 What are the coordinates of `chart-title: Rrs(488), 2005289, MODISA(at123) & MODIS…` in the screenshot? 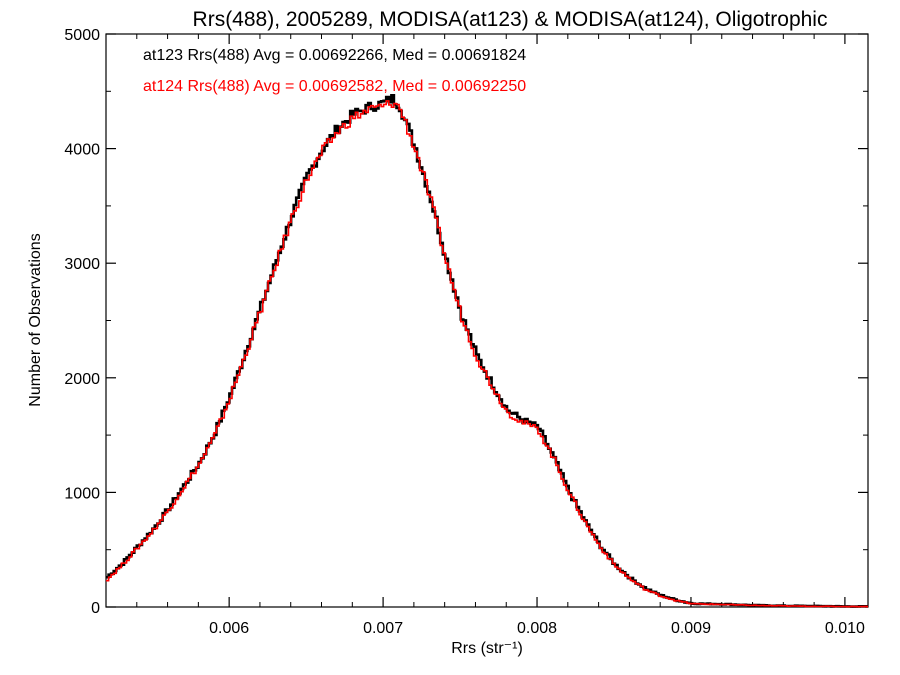 It's located at (510, 19).